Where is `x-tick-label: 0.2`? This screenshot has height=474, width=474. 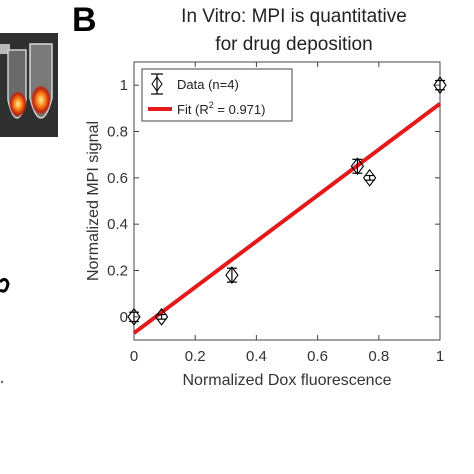 x-tick-label: 0.2 is located at coordinates (195, 356).